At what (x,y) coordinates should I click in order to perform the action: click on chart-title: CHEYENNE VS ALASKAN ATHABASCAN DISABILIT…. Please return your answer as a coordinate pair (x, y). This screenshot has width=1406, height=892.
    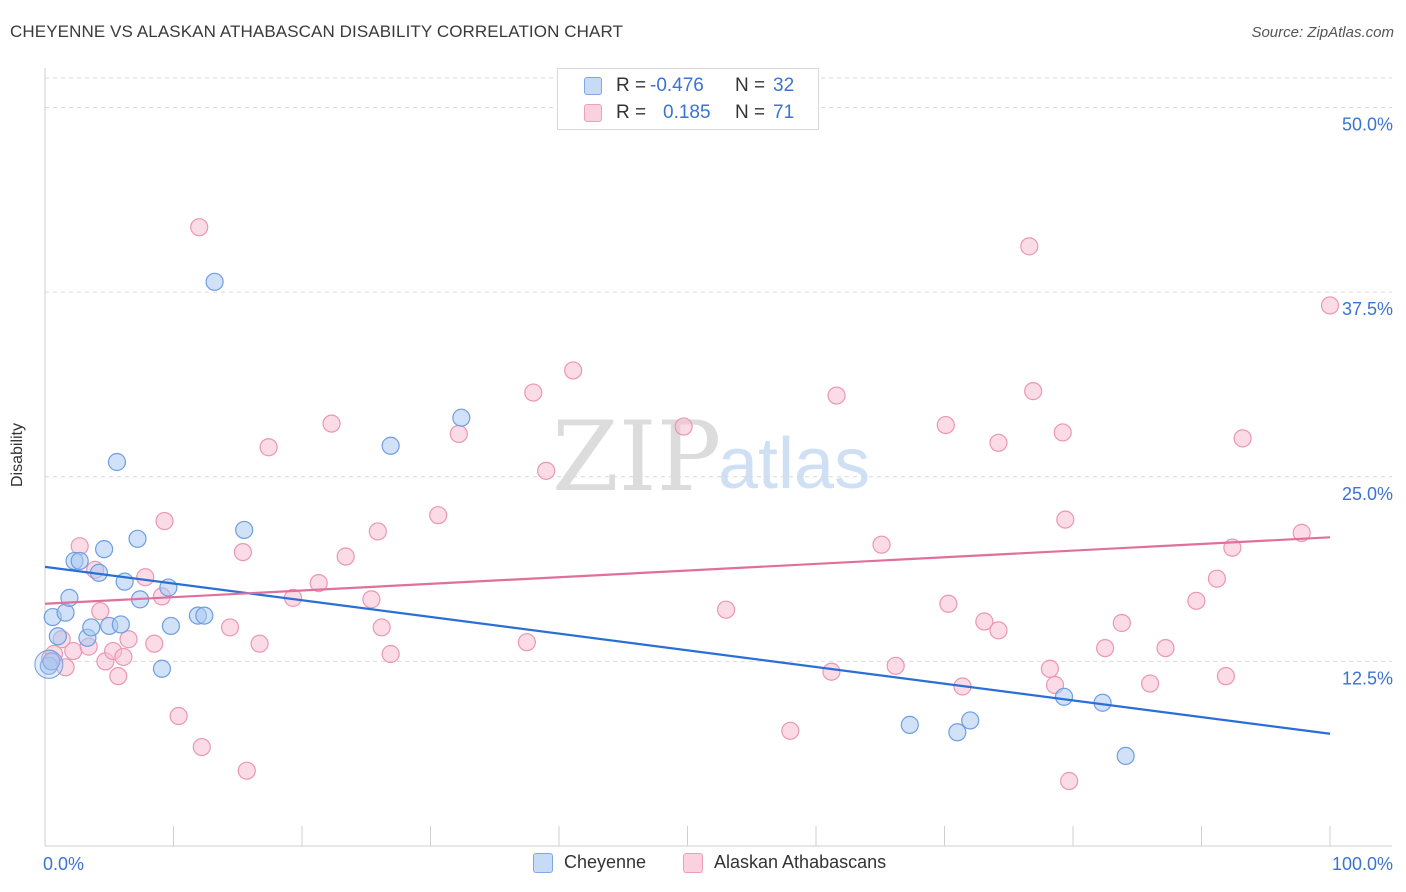
    Looking at the image, I should click on (317, 31).